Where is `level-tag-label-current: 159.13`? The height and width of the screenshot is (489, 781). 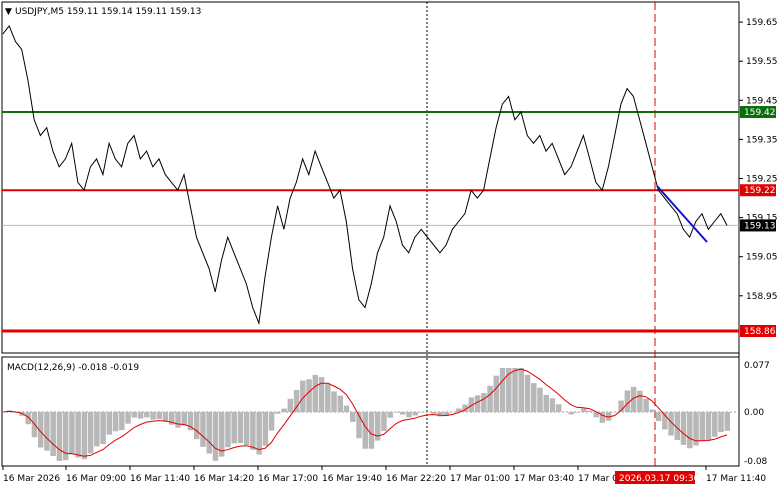
level-tag-label-current: 159.13 is located at coordinates (760, 226).